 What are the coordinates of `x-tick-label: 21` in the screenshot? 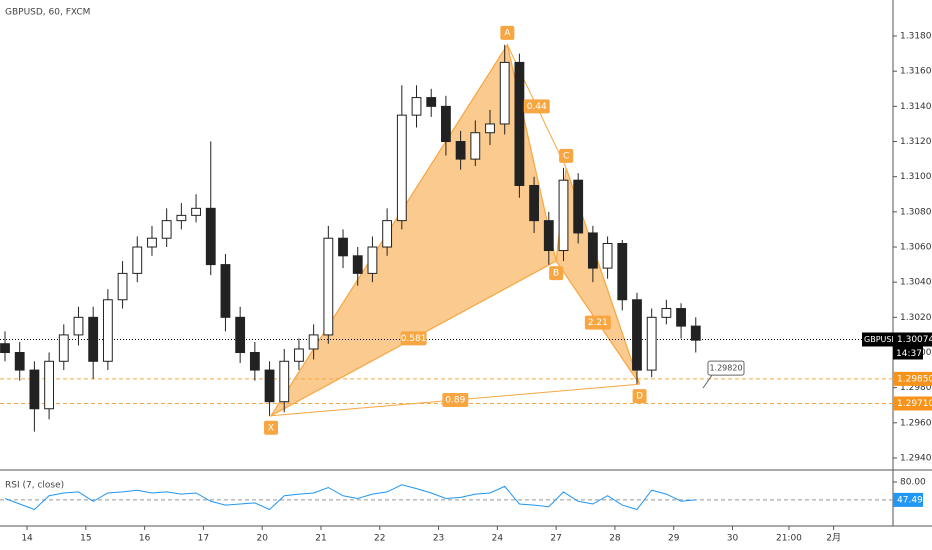 It's located at (320, 539).